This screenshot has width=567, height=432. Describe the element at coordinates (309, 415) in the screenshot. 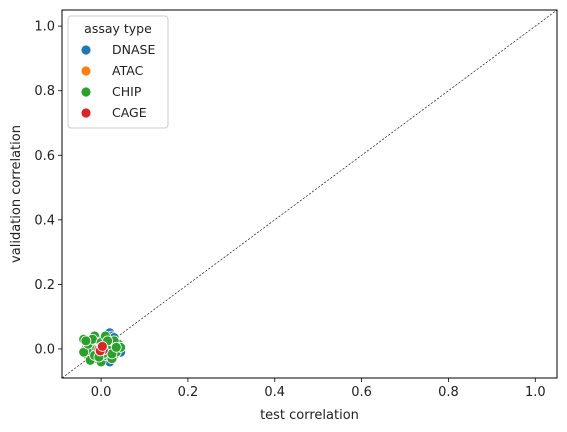

I see `x-axis-label: test correlation` at that location.